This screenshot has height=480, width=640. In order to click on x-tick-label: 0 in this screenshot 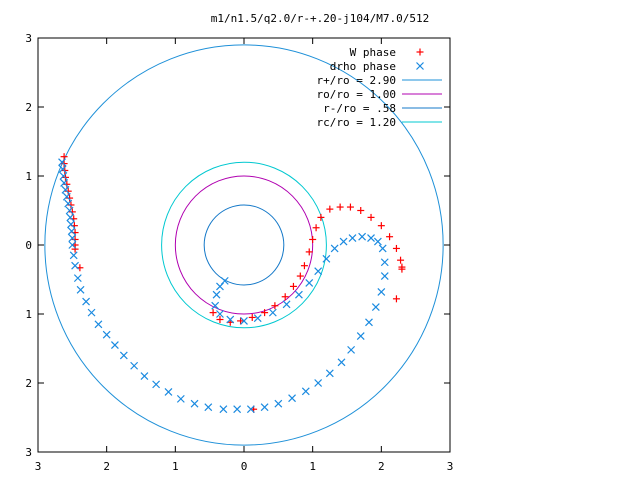, I will do `click(244, 466)`.